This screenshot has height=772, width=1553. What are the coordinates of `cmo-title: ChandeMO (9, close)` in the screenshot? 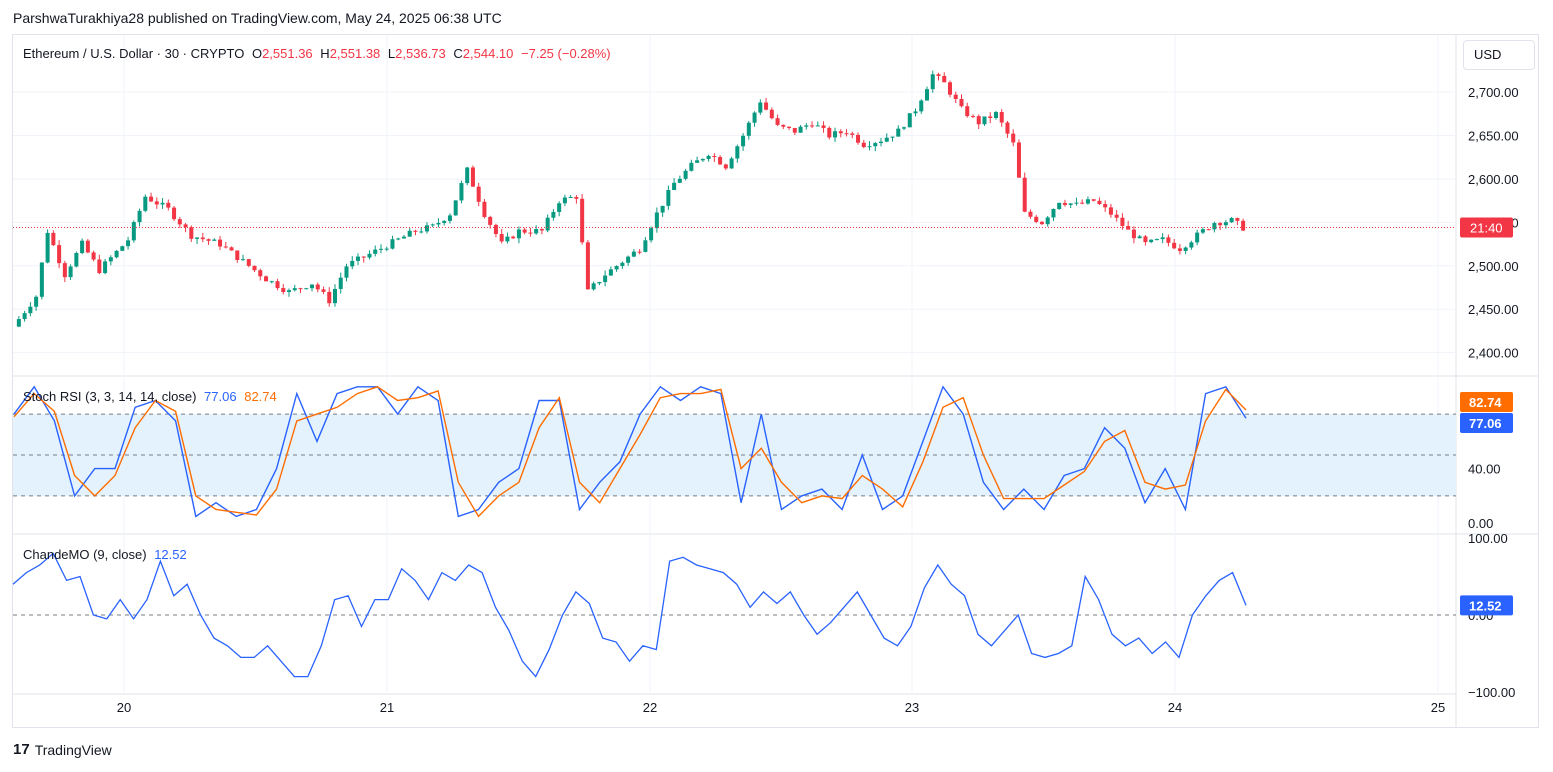 It's located at (85, 554).